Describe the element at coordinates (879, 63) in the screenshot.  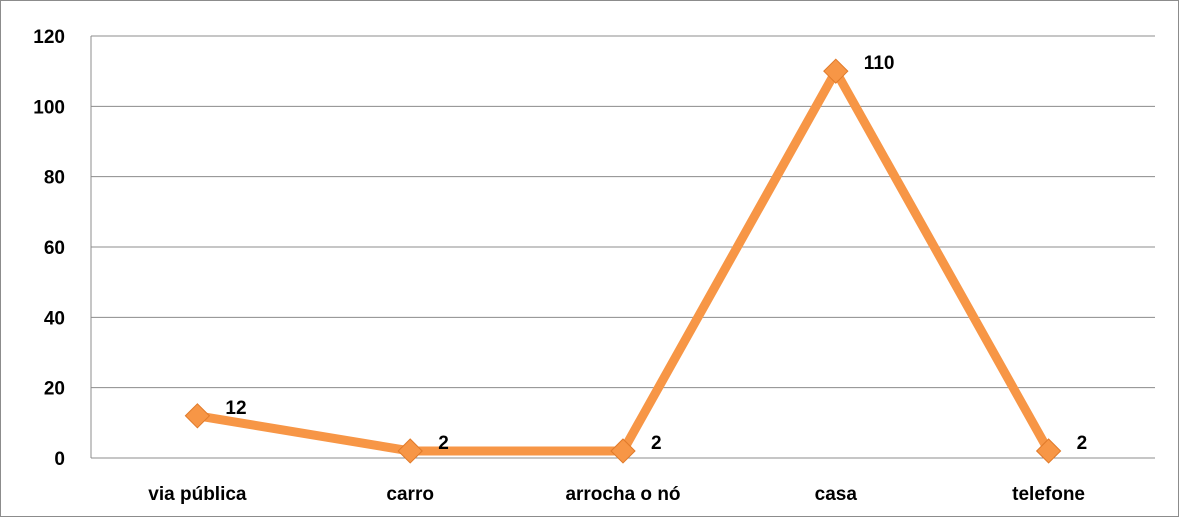
I see `data-label: 110` at that location.